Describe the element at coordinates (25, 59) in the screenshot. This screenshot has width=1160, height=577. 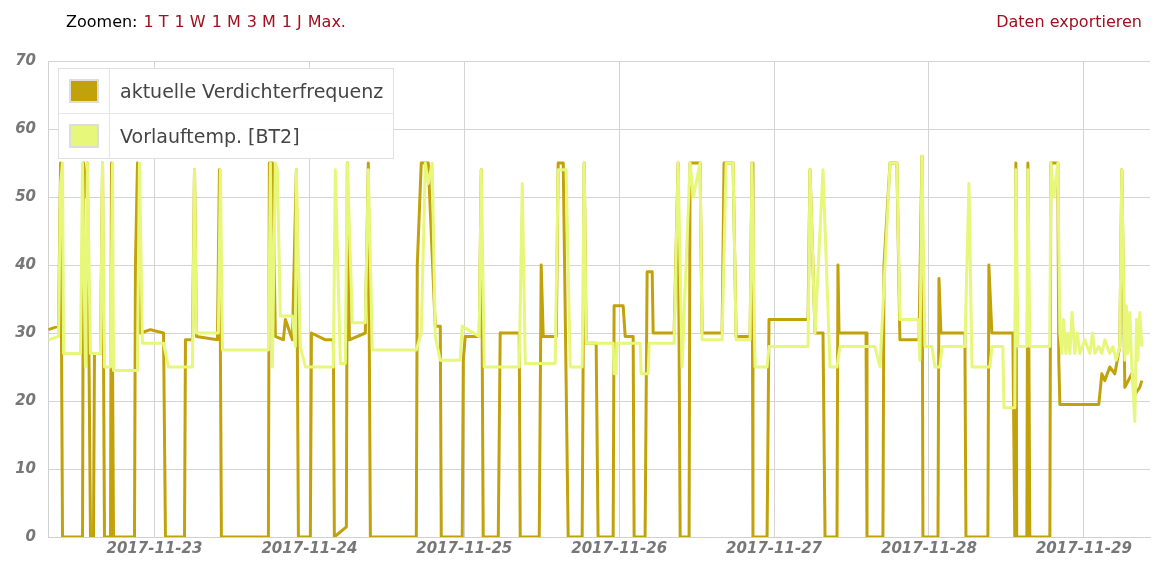
I see `y-tick-label: 70` at that location.